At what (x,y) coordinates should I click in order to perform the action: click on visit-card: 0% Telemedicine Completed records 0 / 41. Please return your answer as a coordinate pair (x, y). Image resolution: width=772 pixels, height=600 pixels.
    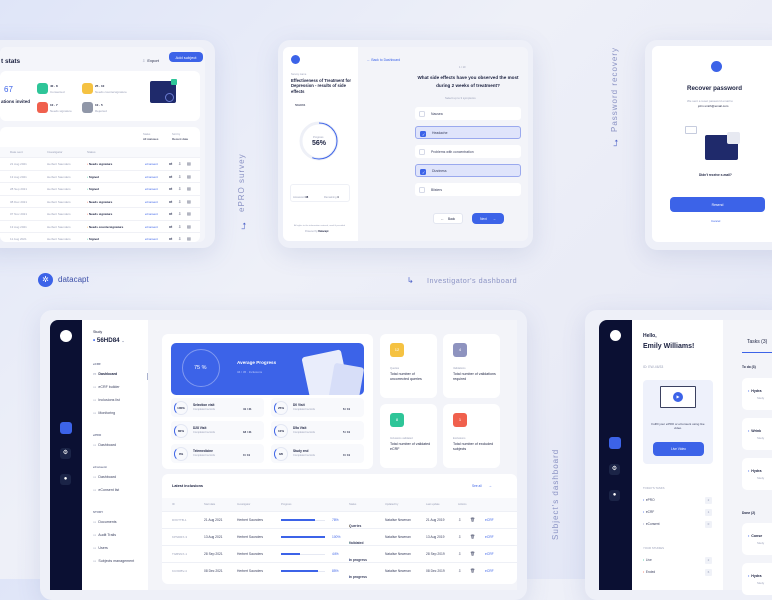
    Looking at the image, I should click on (217, 453).